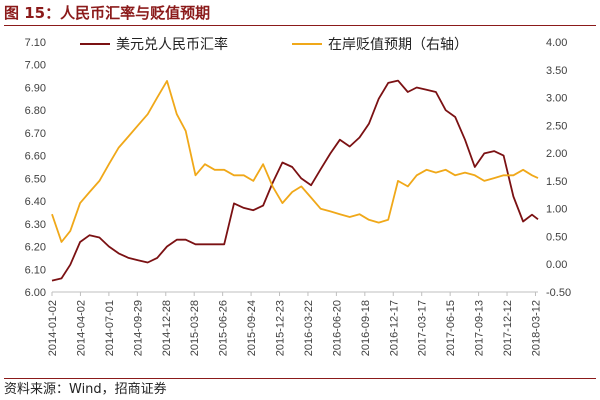 The image size is (600, 400). I want to click on x-tick-label: 2017-12-12, so click(508, 328).